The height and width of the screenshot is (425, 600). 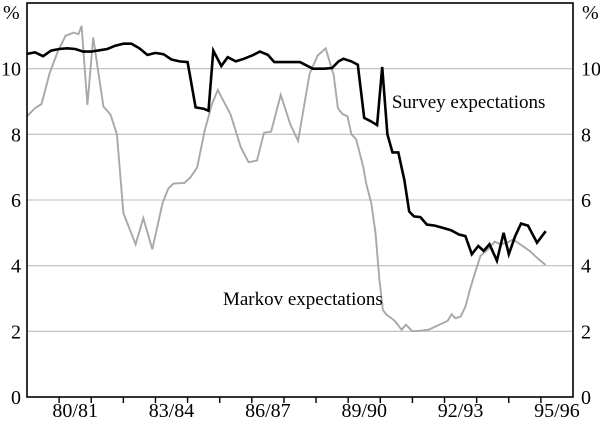 What do you see at coordinates (461, 411) in the screenshot?
I see `x-tick-label: 92/93` at bounding box center [461, 411].